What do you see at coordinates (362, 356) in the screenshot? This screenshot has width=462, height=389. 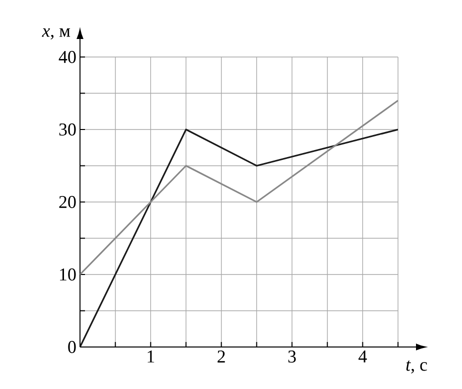 I see `x-tick-label: 4` at bounding box center [362, 356].